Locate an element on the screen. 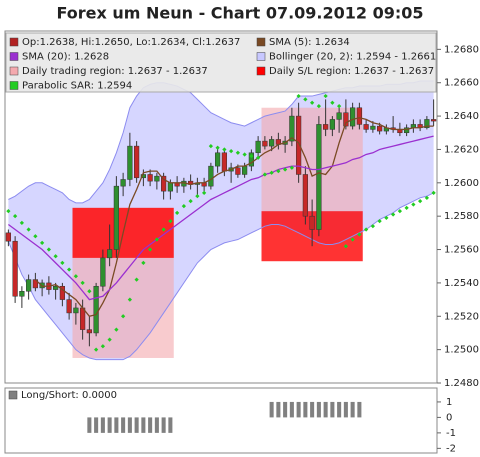  legend-label: Daily S/L region: 1.2637 - 1.2637 is located at coordinates (351, 71).